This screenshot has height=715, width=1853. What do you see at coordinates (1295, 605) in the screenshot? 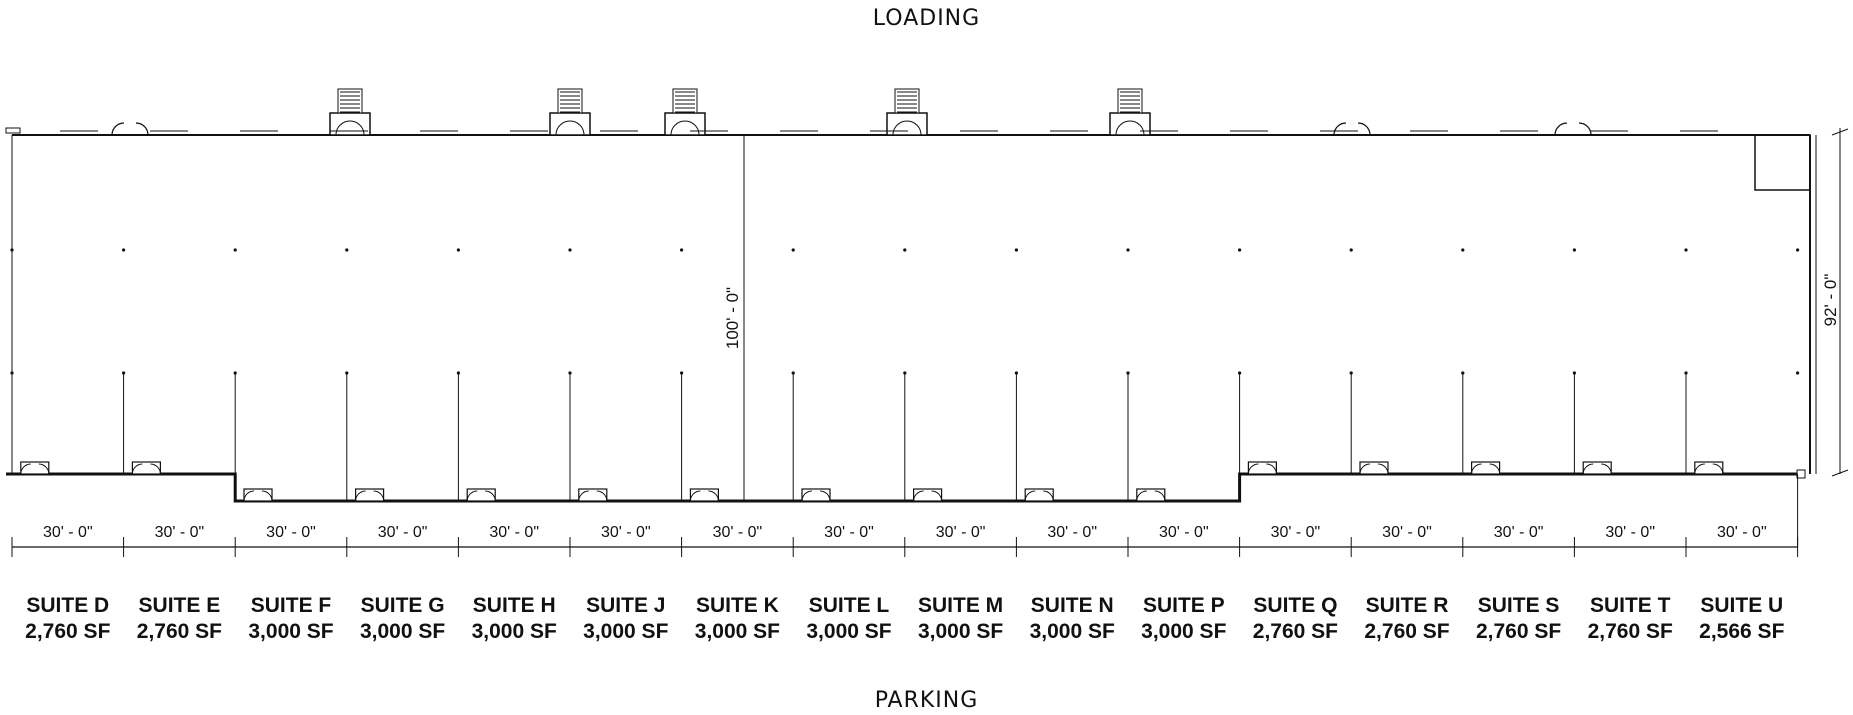
I see `suite-name: SUITE Q` at bounding box center [1295, 605].